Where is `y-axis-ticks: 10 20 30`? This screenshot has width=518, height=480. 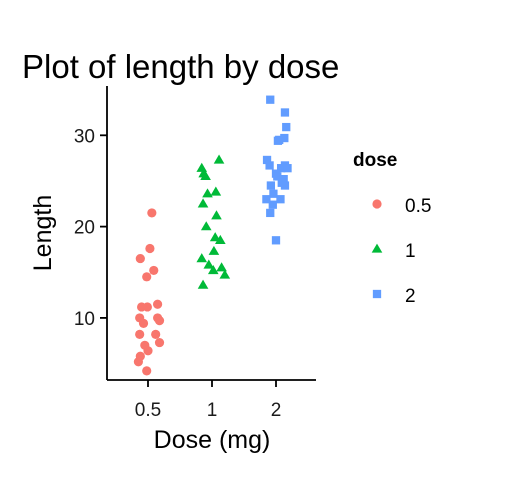 y-axis-ticks: 10 20 30 is located at coordinates (90, 228).